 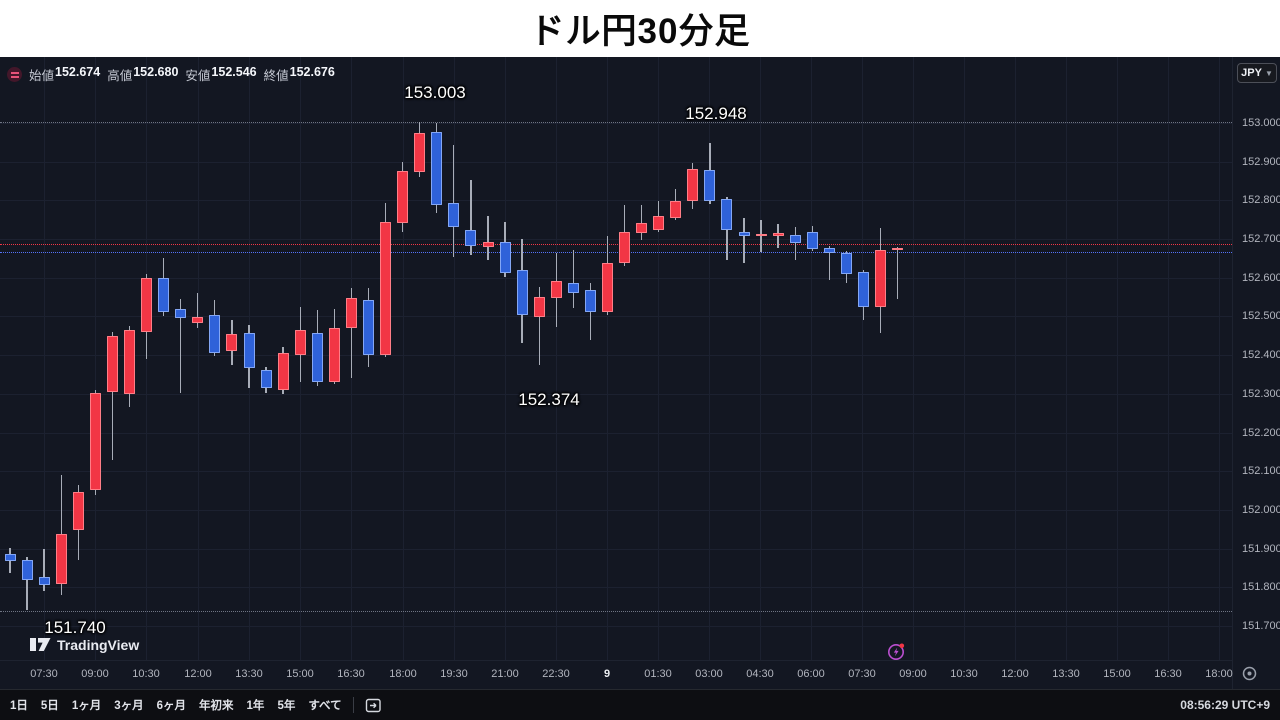 I want to click on time-tick-label: 15:00, so click(x=300, y=674).